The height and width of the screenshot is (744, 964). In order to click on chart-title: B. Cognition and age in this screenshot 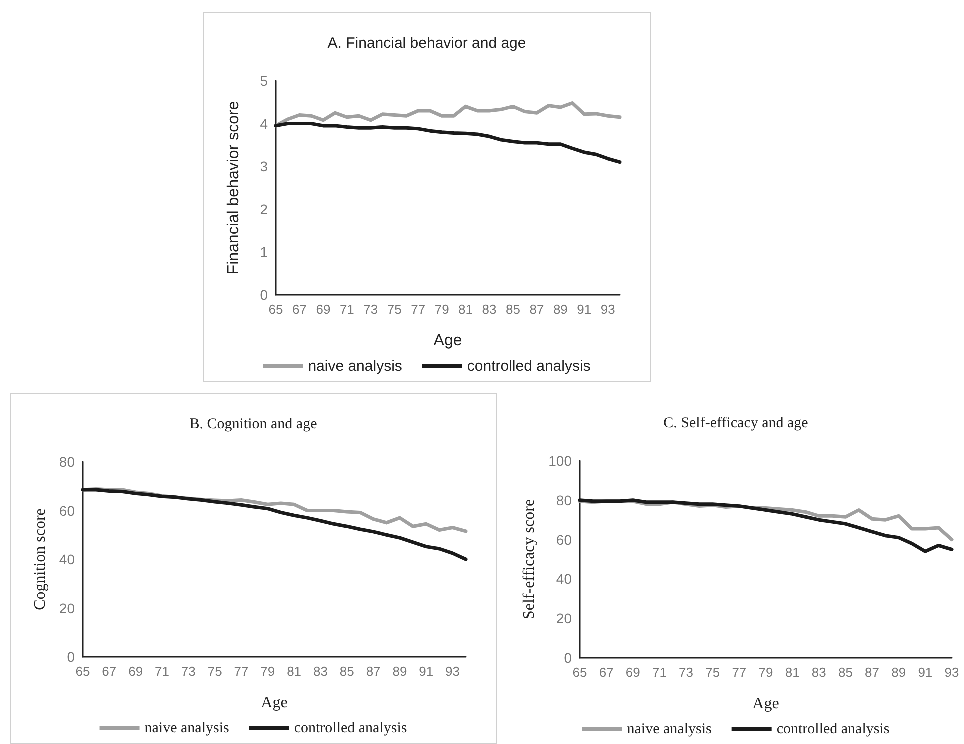, I will do `click(254, 424)`.